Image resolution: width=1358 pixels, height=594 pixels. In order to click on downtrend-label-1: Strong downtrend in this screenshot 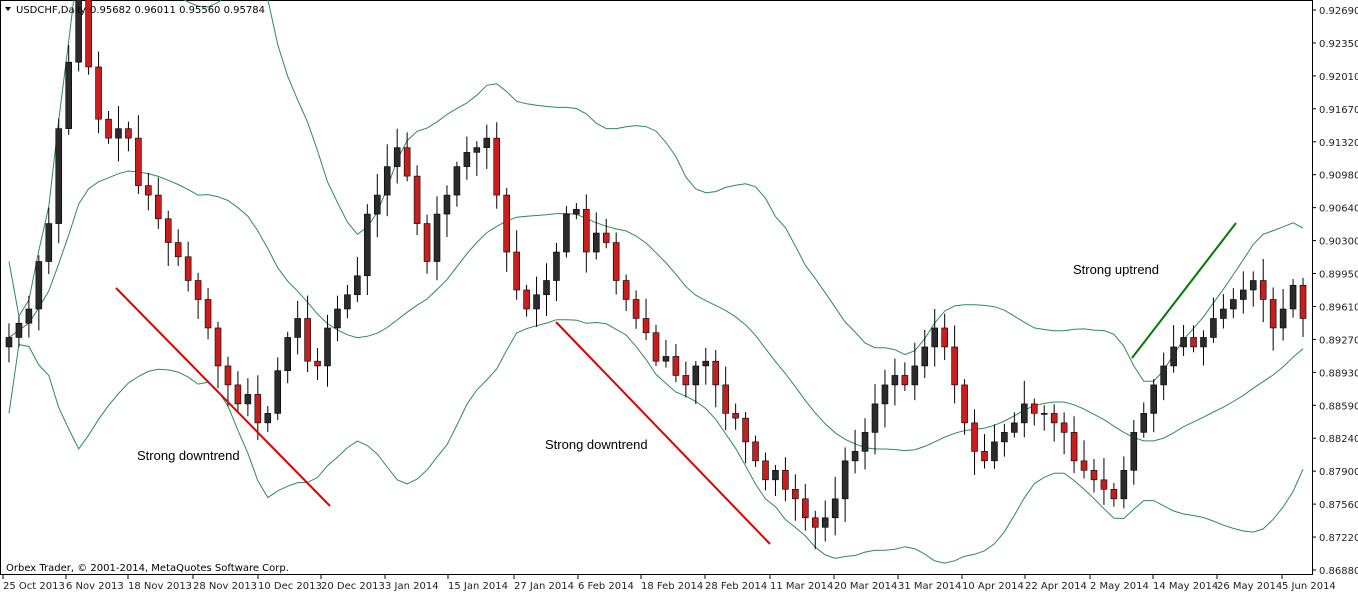, I will do `click(188, 455)`.